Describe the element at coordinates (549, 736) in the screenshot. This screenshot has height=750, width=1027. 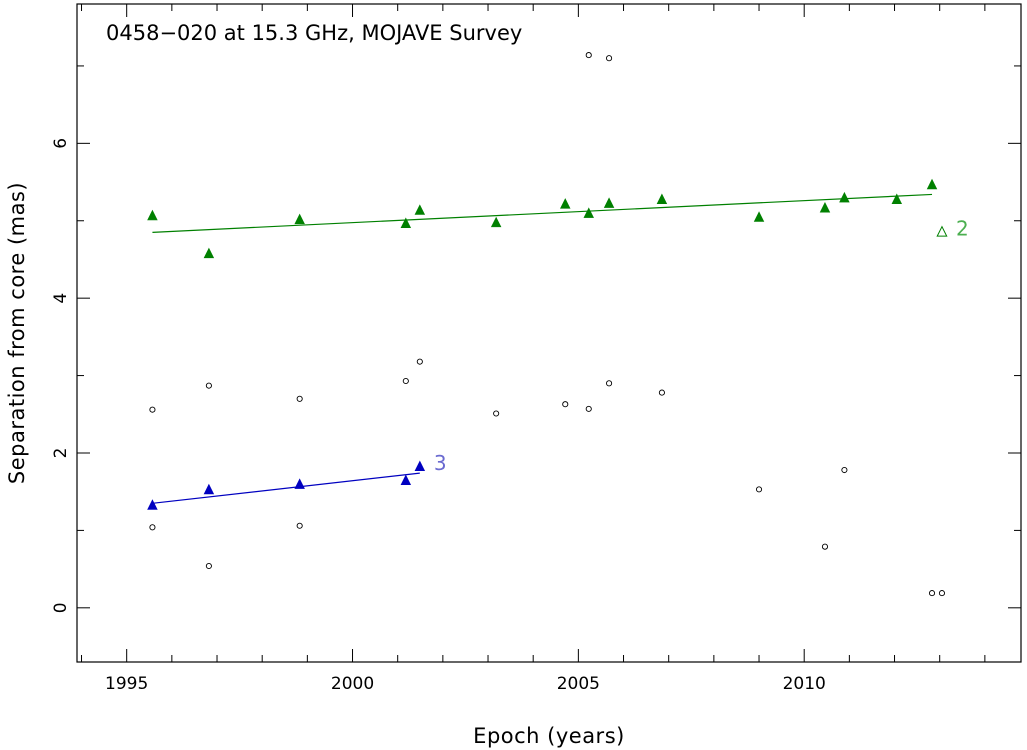
I see `x-axis-title: Epoch (years)` at that location.